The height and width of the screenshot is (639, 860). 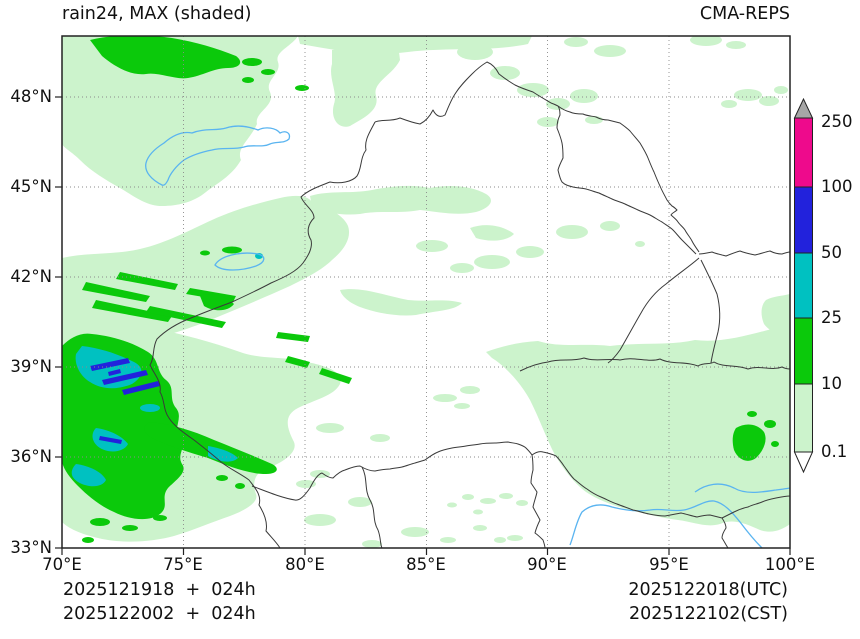 I want to click on init-time-line-2: 2025122002 + 024h, so click(x=159, y=614).